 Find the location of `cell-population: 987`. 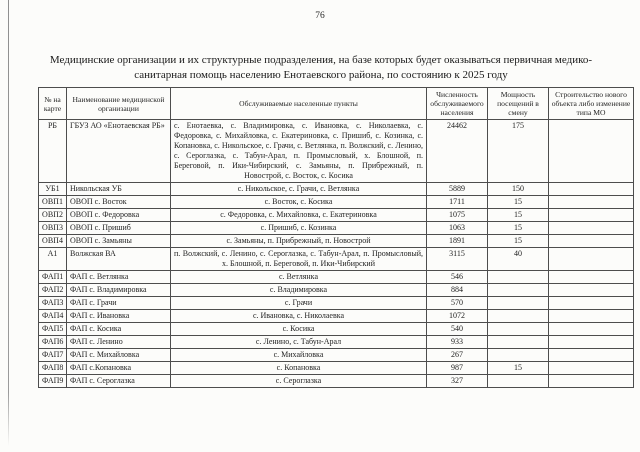

cell-population: 987 is located at coordinates (457, 368).